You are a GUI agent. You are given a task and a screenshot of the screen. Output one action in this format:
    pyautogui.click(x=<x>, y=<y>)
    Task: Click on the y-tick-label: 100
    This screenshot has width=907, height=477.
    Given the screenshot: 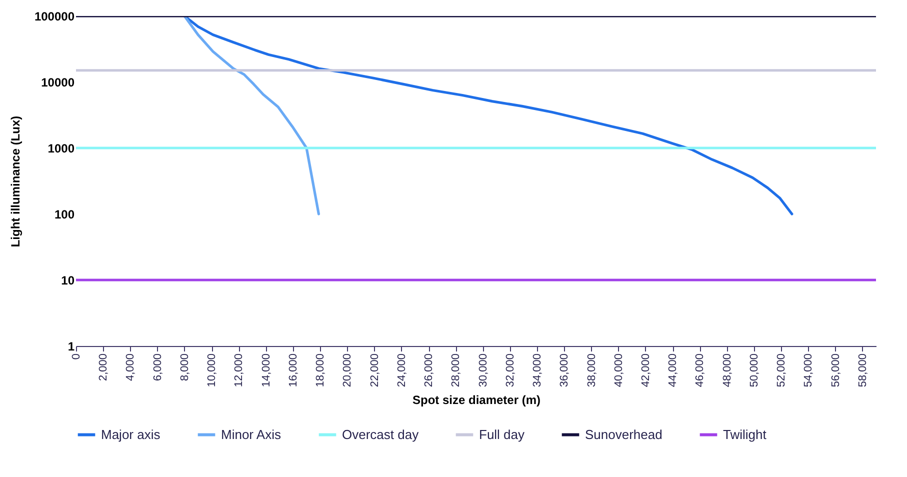 What is the action you would take?
    pyautogui.click(x=64, y=215)
    